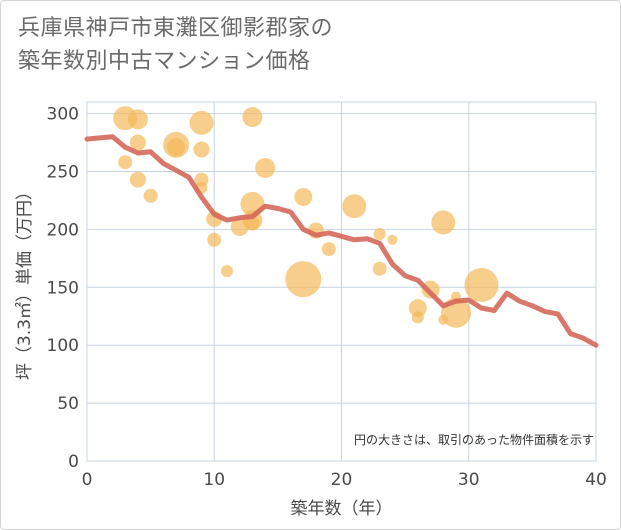  Describe the element at coordinates (596, 480) in the screenshot. I see `x-tick-label: 40` at that location.